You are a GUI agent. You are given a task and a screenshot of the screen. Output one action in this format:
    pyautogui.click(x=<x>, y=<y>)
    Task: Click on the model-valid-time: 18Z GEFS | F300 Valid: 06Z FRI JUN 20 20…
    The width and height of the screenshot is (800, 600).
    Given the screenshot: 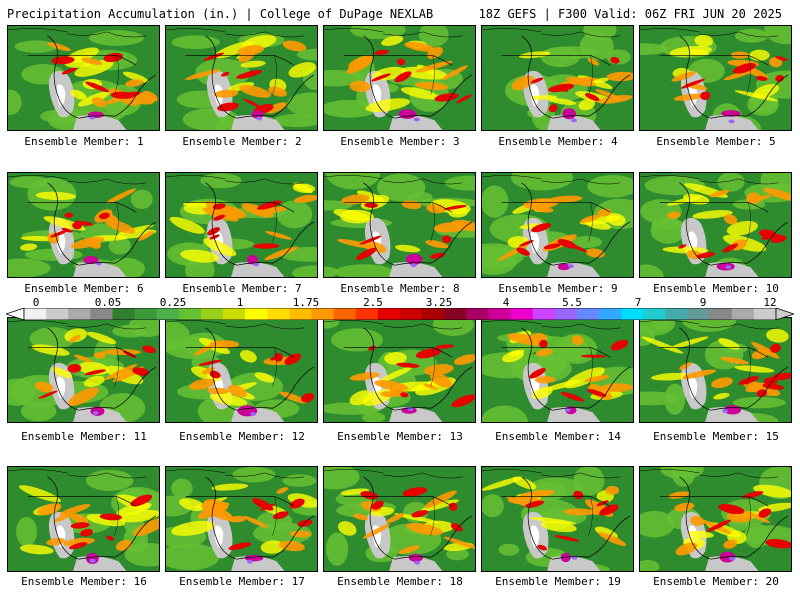 What is the action you would take?
    pyautogui.click(x=630, y=14)
    